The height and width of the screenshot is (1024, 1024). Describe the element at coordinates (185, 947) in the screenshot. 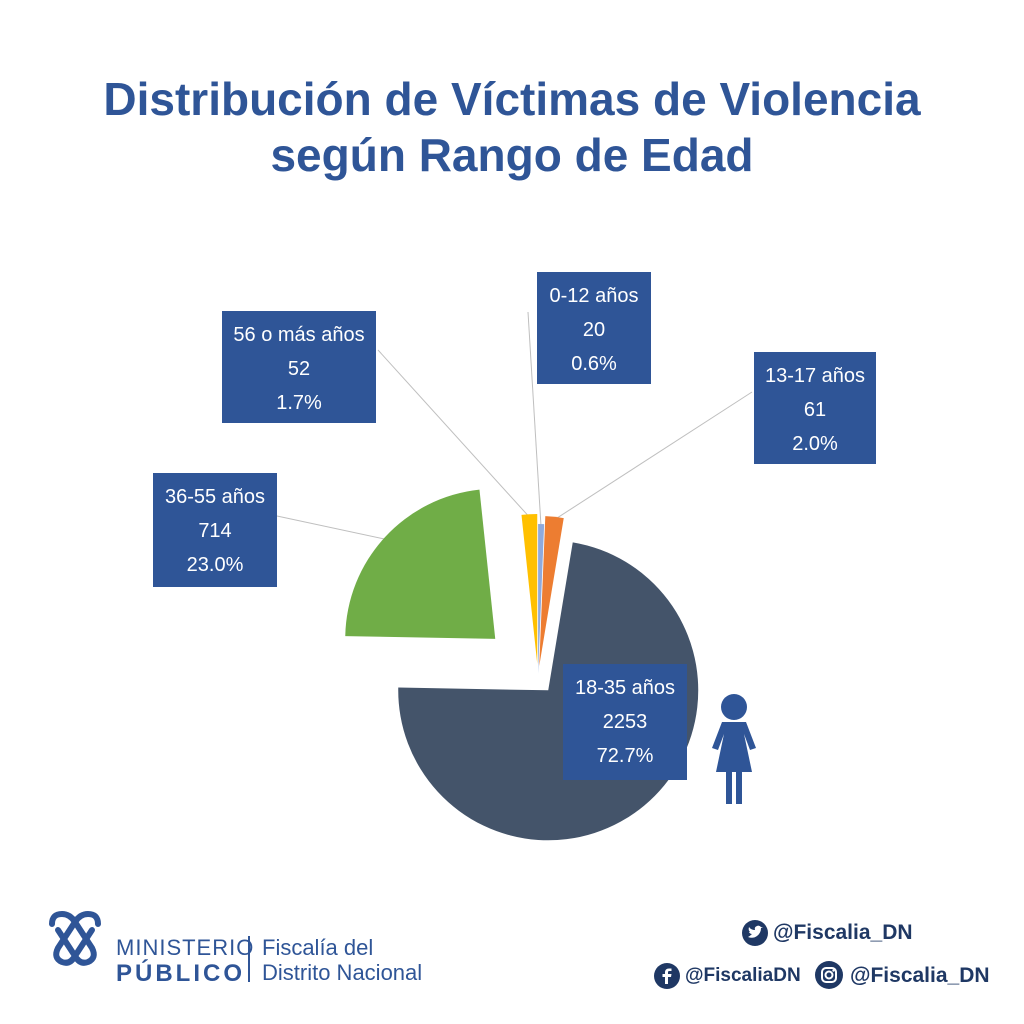

I see `logo-ministerio: MINISTERIO` at that location.